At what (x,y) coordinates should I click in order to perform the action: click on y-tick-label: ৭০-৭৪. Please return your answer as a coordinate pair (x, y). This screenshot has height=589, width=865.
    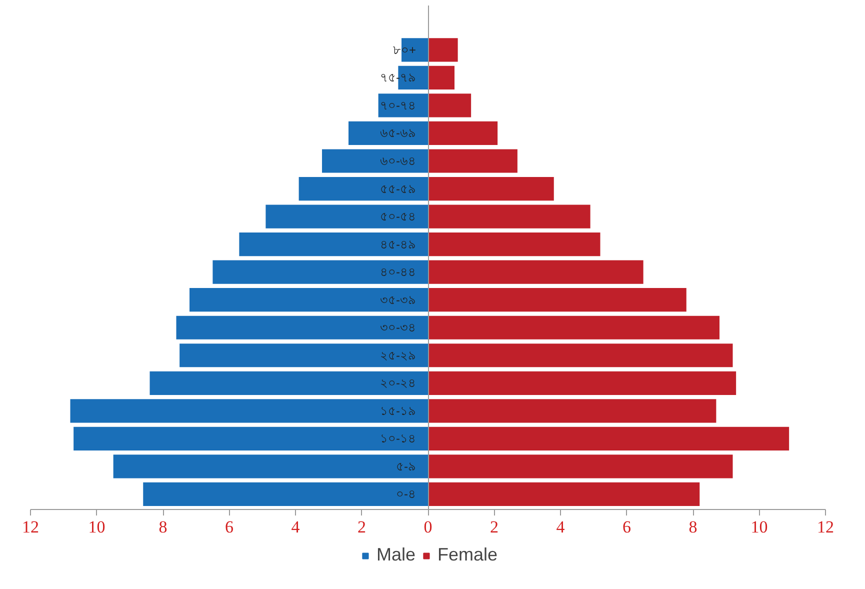
    Looking at the image, I should click on (398, 105).